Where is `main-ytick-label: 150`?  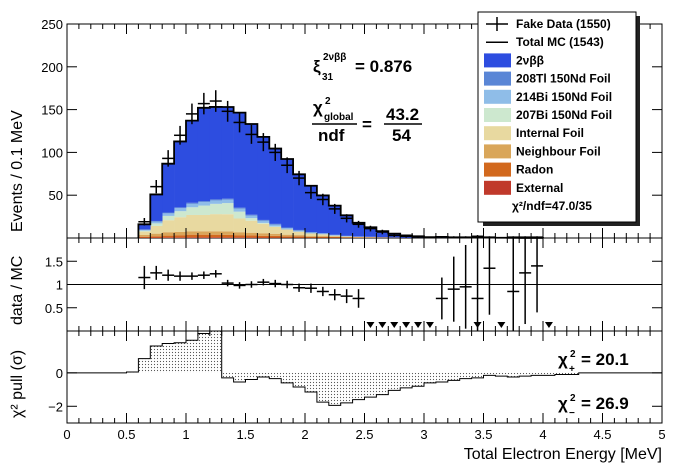
main-ytick-label: 150 is located at coordinates (52, 110).